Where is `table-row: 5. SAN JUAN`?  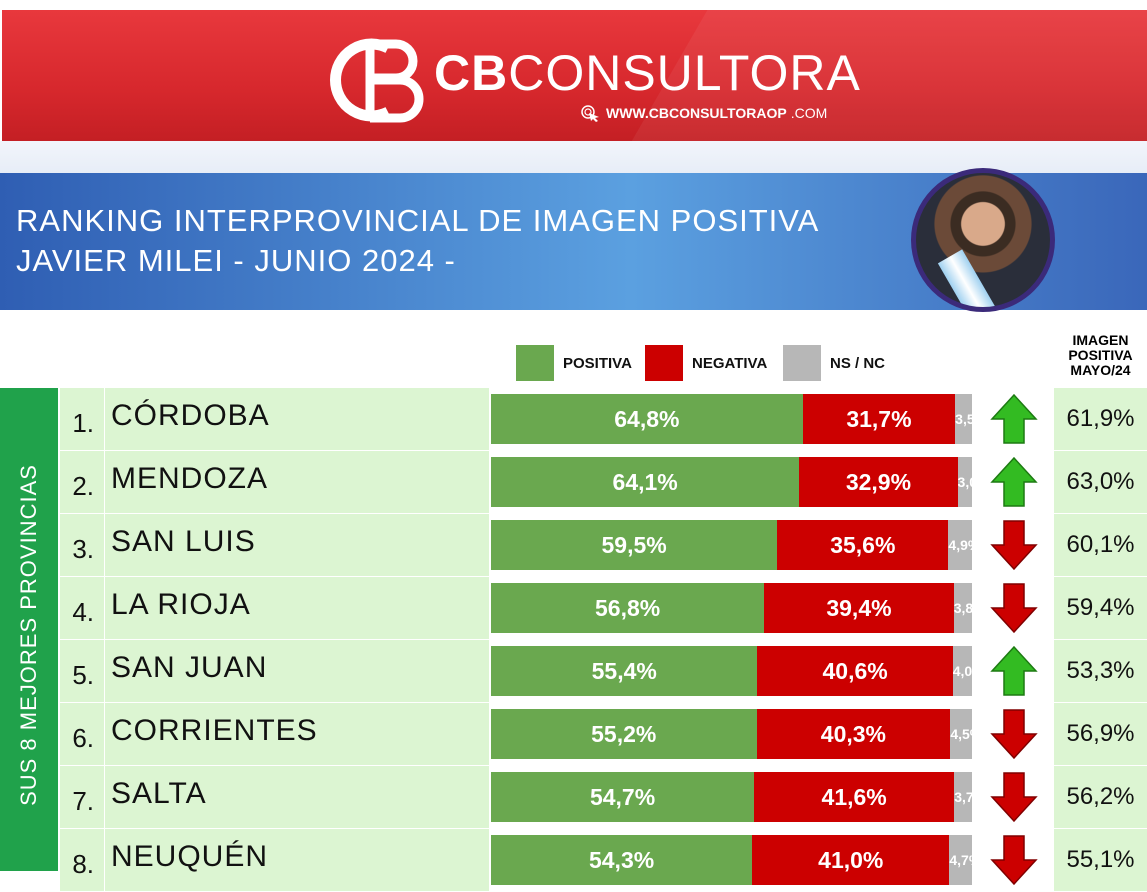
table-row: 5. SAN JUAN is located at coordinates (274, 671).